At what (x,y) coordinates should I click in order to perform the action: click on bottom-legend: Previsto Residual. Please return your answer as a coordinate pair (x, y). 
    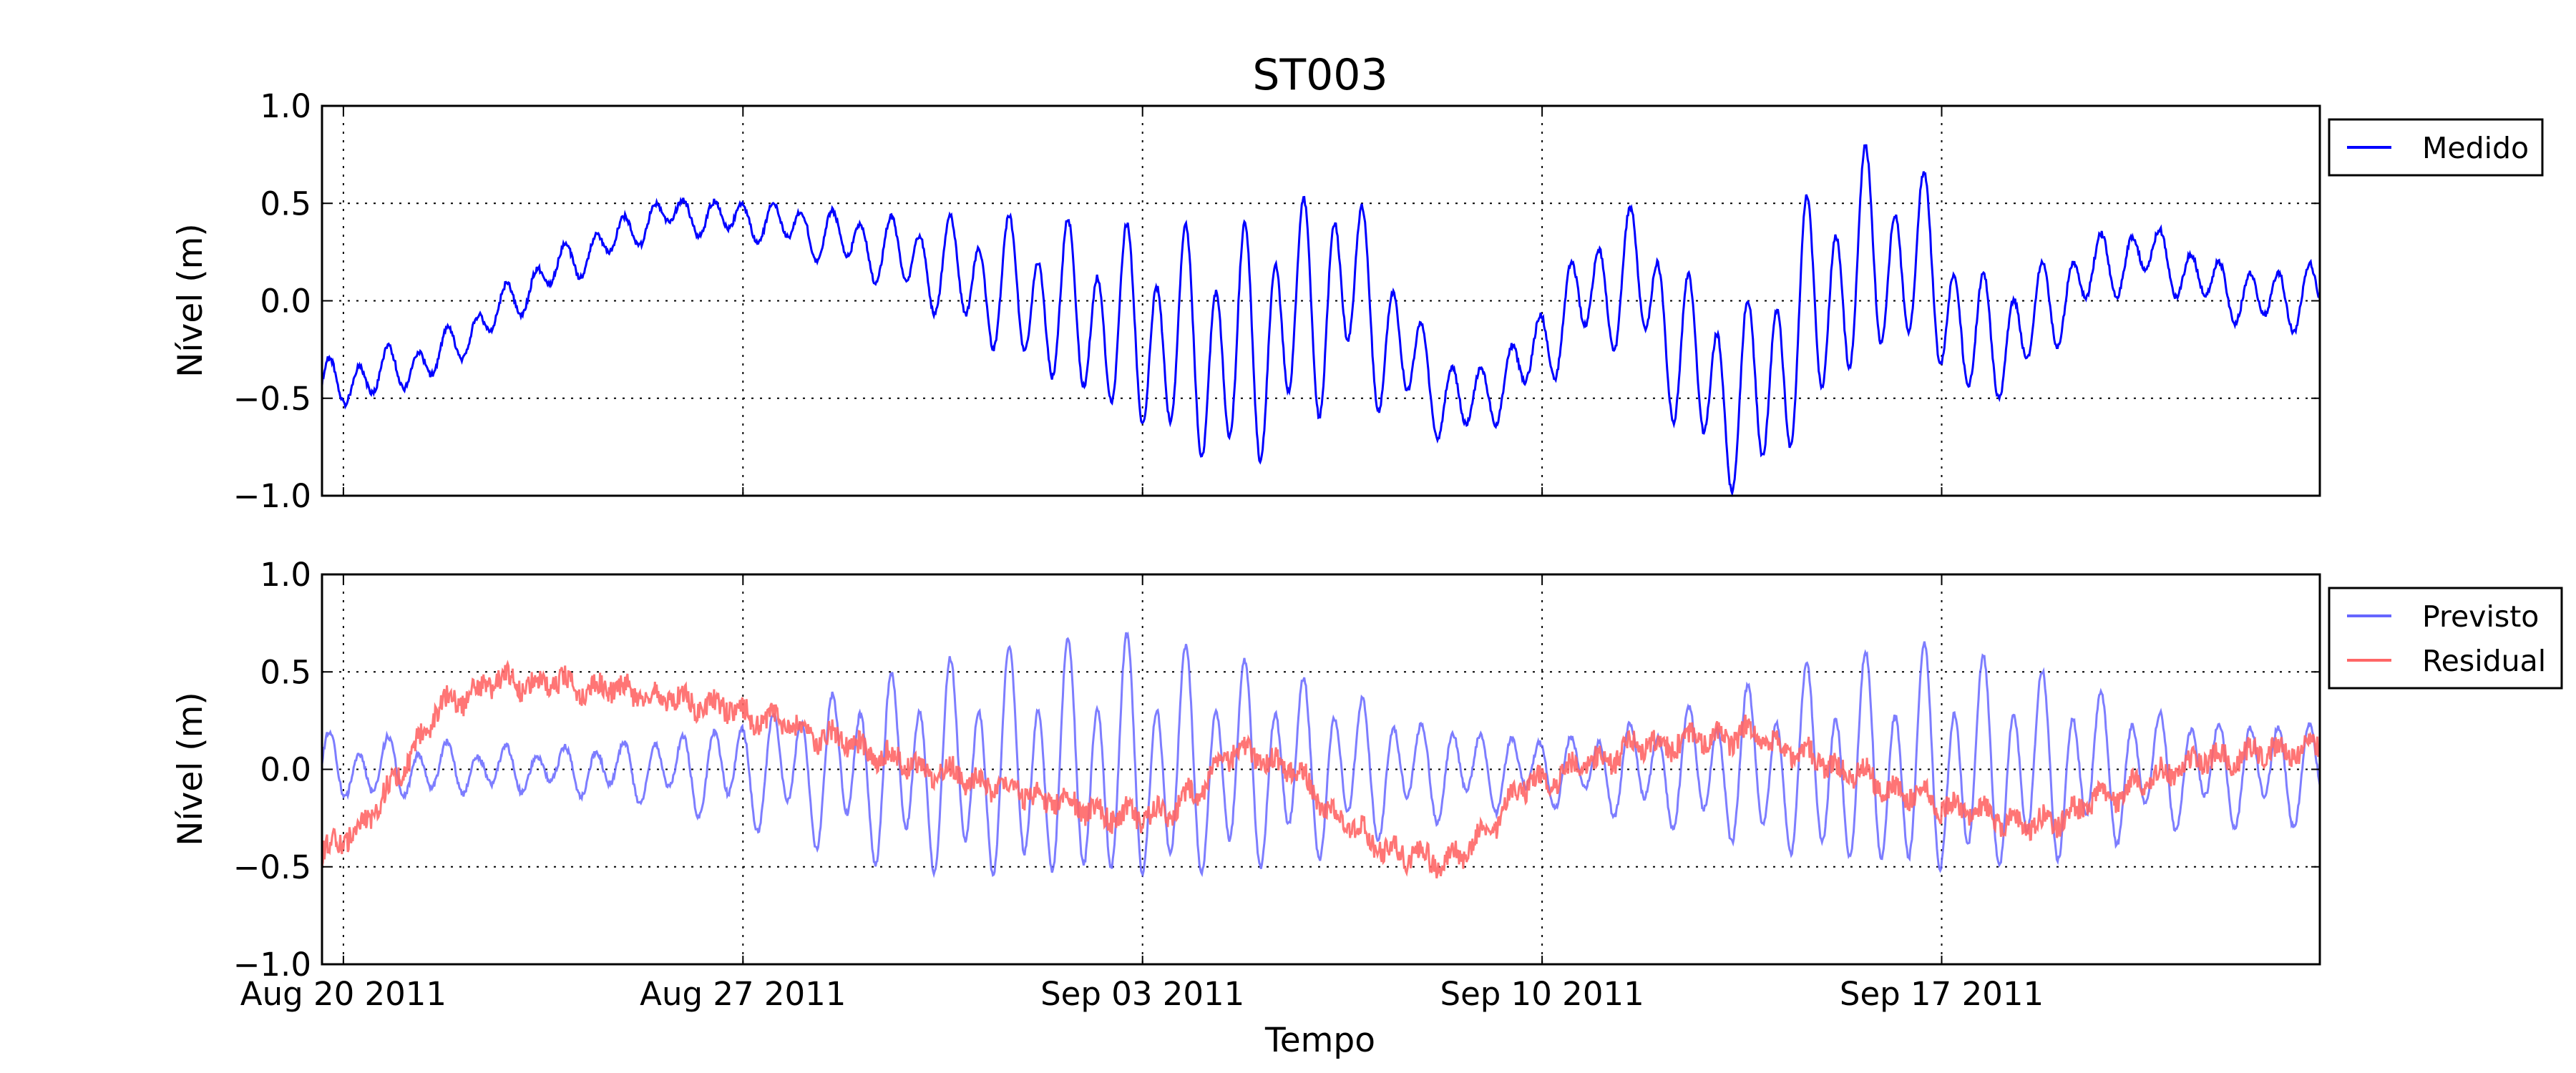
    Looking at the image, I should click on (2445, 638).